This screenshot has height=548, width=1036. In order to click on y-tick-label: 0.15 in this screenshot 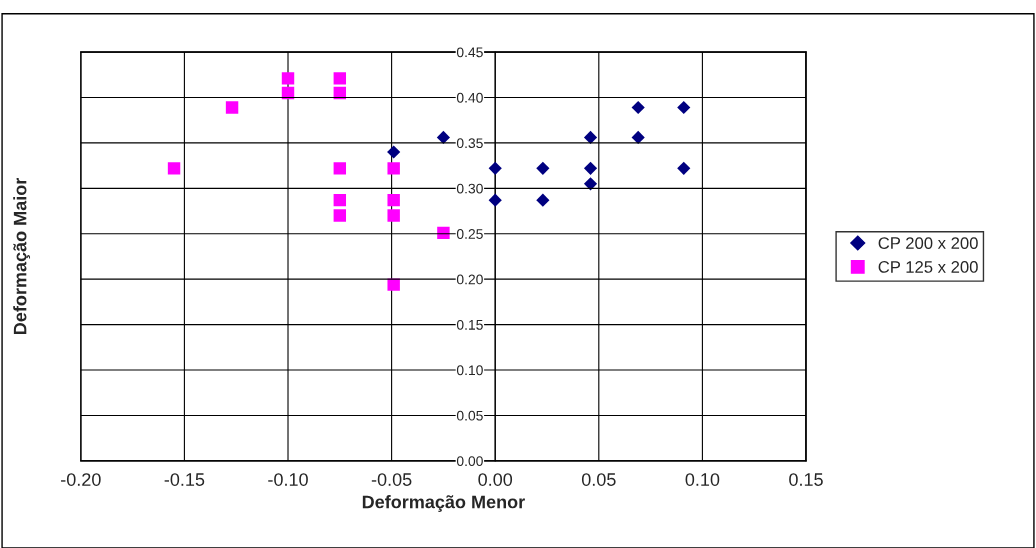, I will do `click(469, 324)`.